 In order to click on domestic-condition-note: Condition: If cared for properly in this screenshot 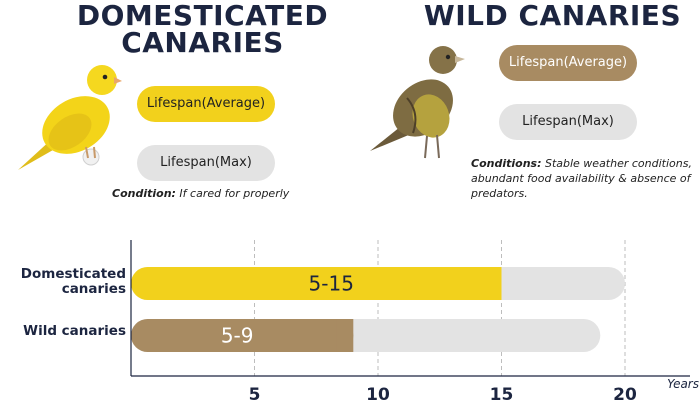, I will do `click(217, 193)`.